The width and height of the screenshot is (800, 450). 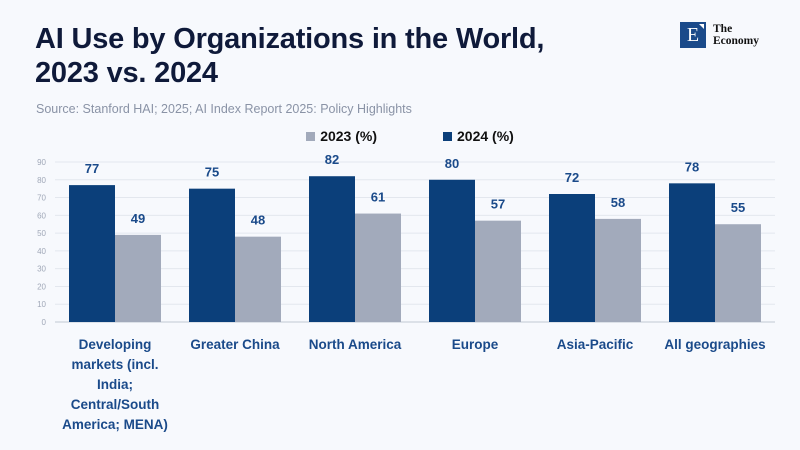 I want to click on value-label: 78, so click(x=692, y=166).